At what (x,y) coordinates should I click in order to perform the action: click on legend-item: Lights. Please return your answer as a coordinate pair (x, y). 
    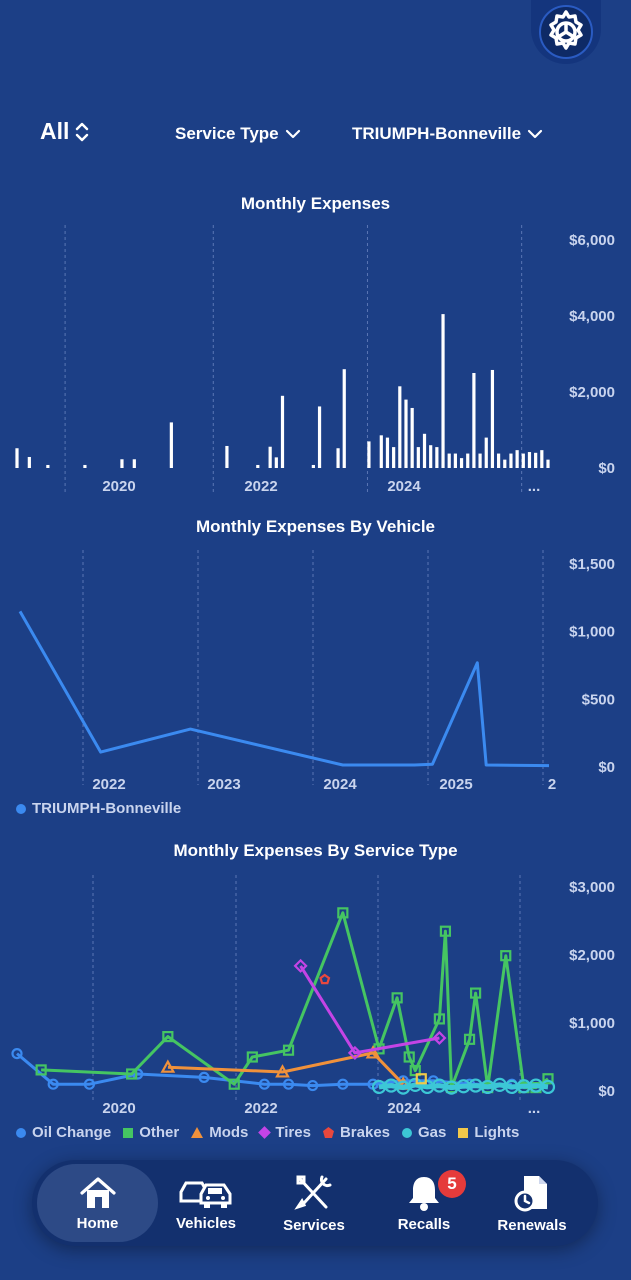
    Looking at the image, I should click on (488, 1132).